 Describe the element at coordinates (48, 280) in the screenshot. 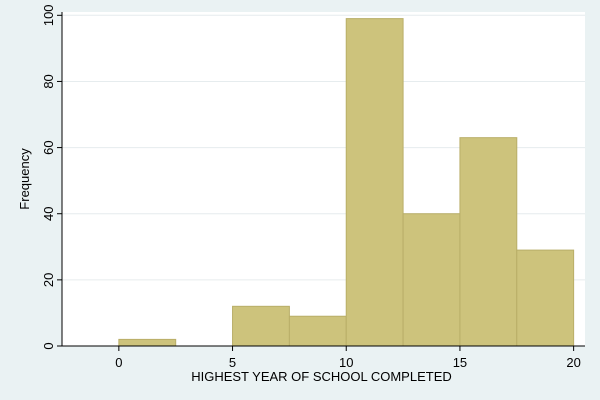

I see `y-tick-label-20: 20` at that location.